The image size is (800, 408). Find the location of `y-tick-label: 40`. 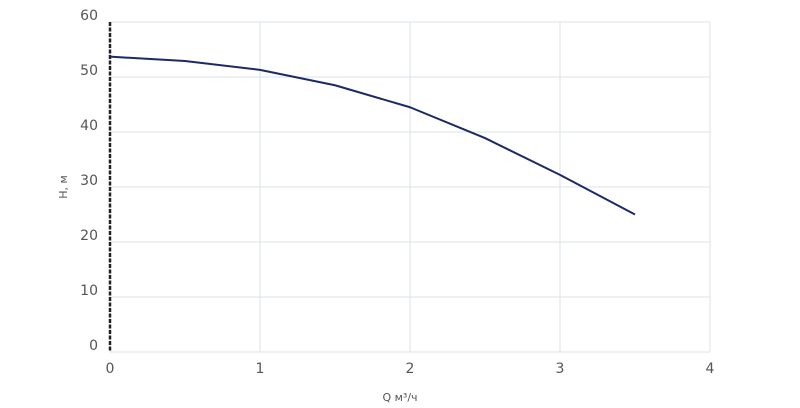

y-tick-label: 40 is located at coordinates (89, 126).